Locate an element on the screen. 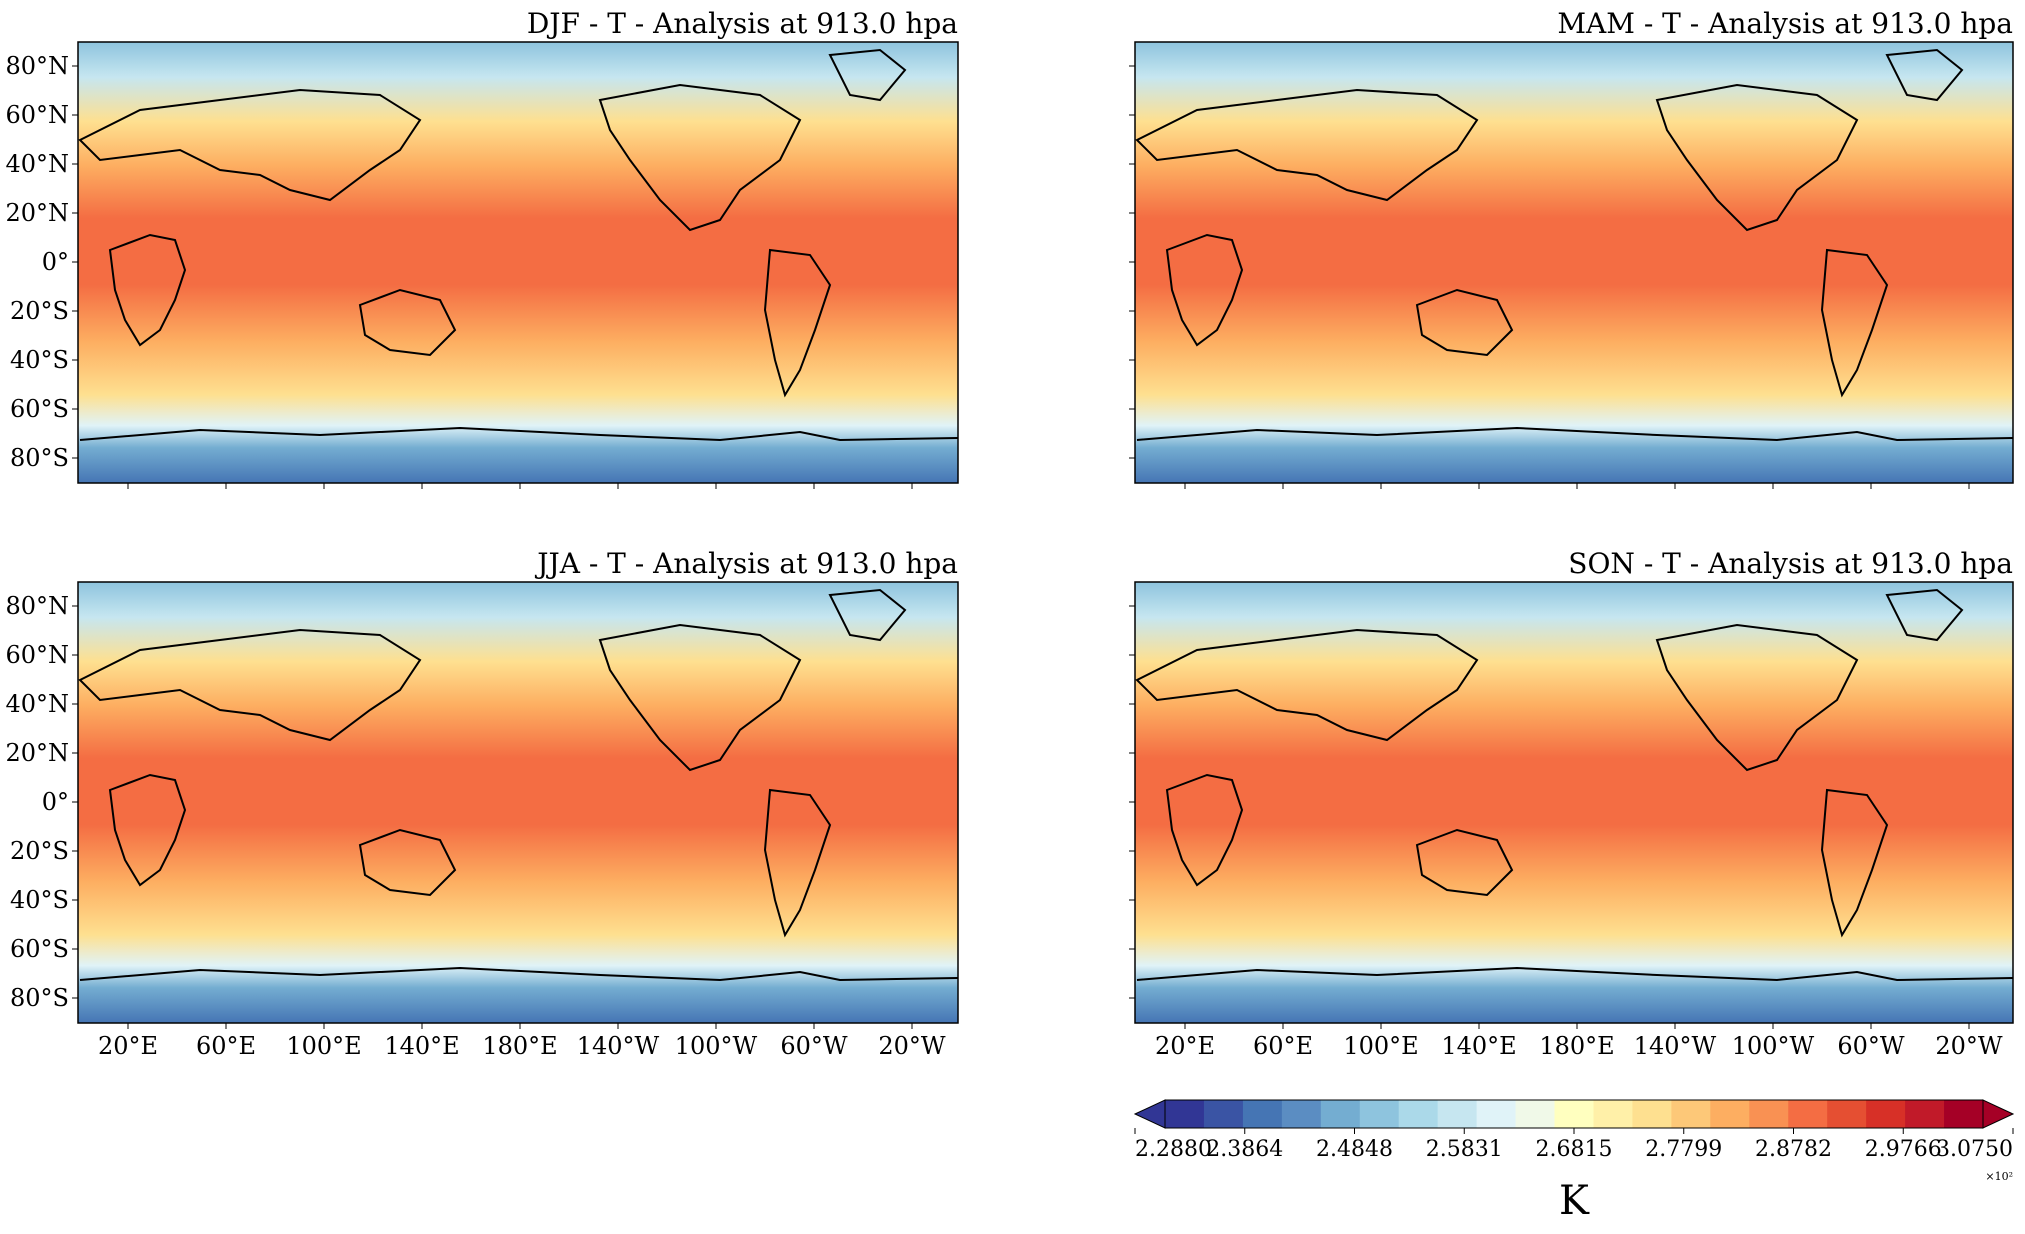 This screenshot has height=1234, width=2025. colorbar-max-extension is located at coordinates (1998, 1114).